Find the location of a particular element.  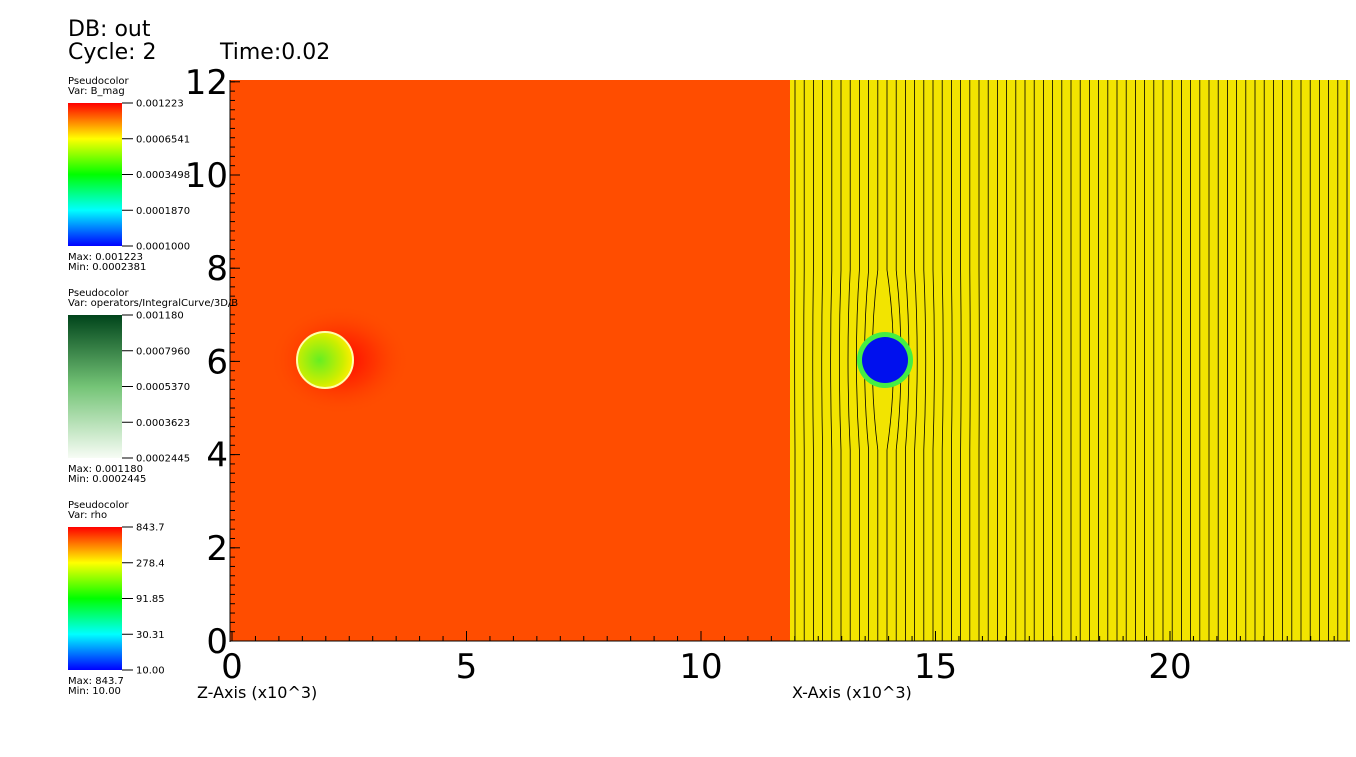

legend-var: Var: B_mag is located at coordinates (96, 91).